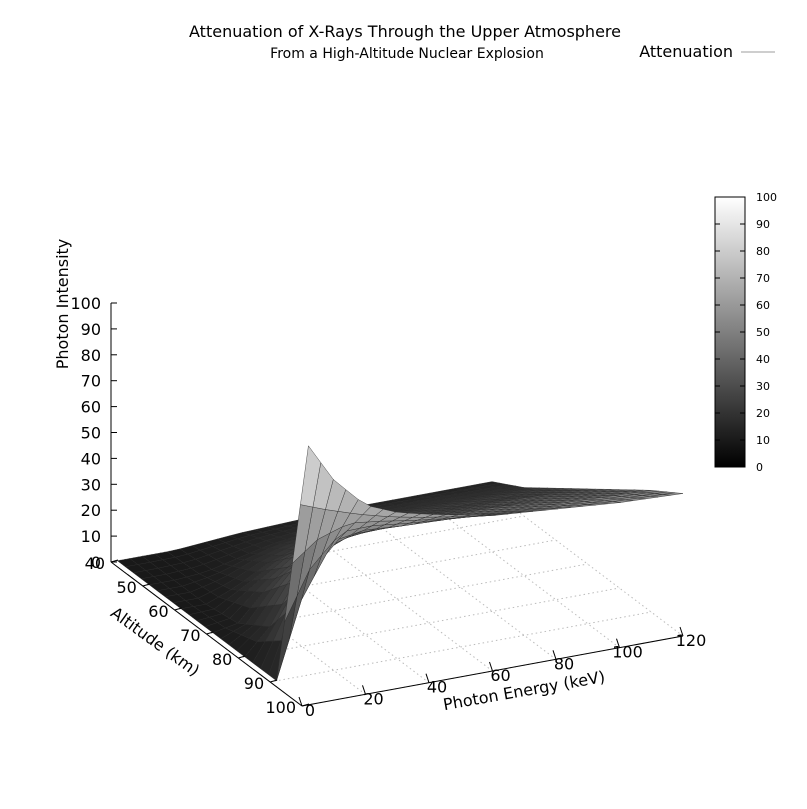 The height and width of the screenshot is (809, 807). What do you see at coordinates (311, 476) in the screenshot?
I see `surface-cell` at bounding box center [311, 476].